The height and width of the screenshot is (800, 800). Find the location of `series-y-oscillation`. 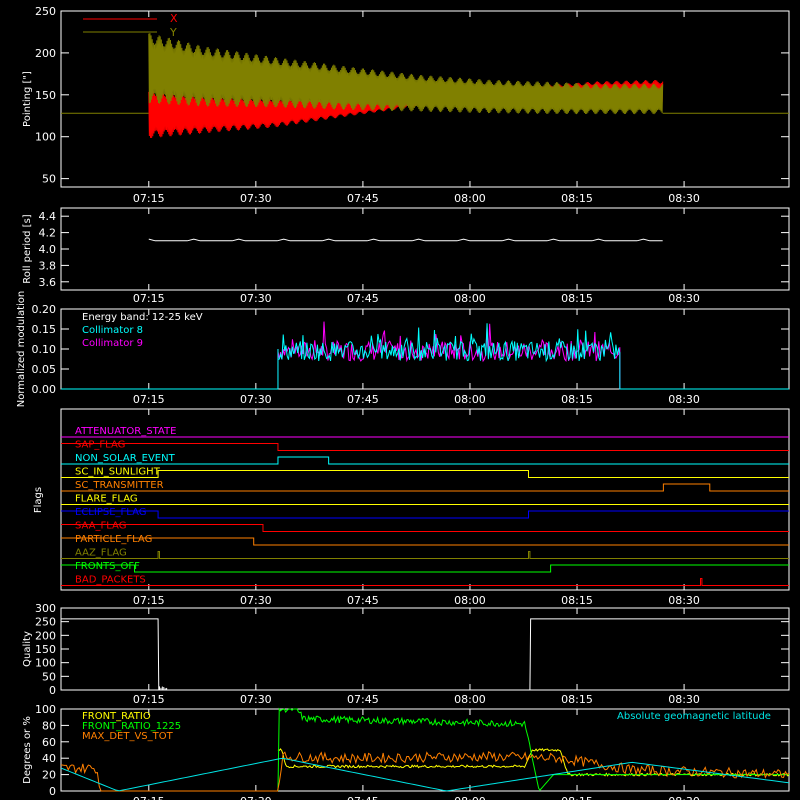

series-y-oscillation is located at coordinates (406, 74).